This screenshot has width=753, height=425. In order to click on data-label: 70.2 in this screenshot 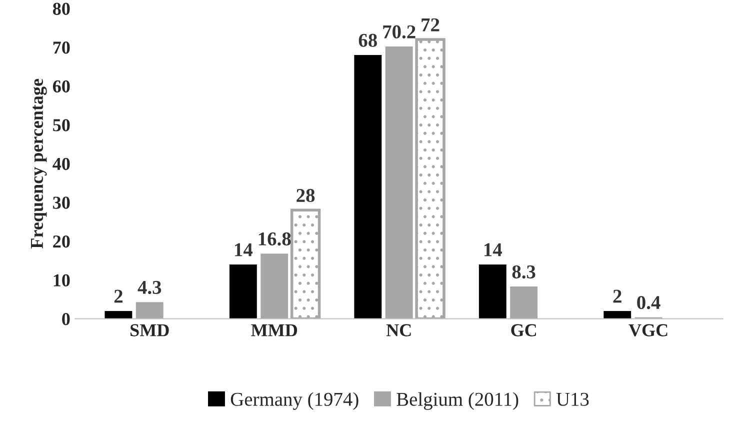, I will do `click(399, 31)`.